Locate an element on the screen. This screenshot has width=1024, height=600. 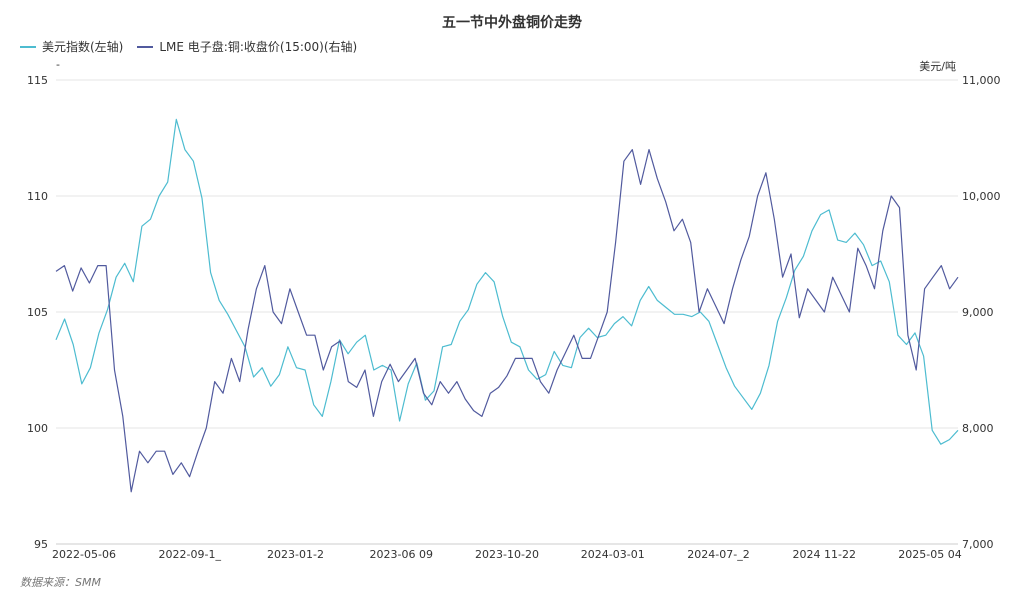
y-left-tick-label: 95 is located at coordinates (41, 544).